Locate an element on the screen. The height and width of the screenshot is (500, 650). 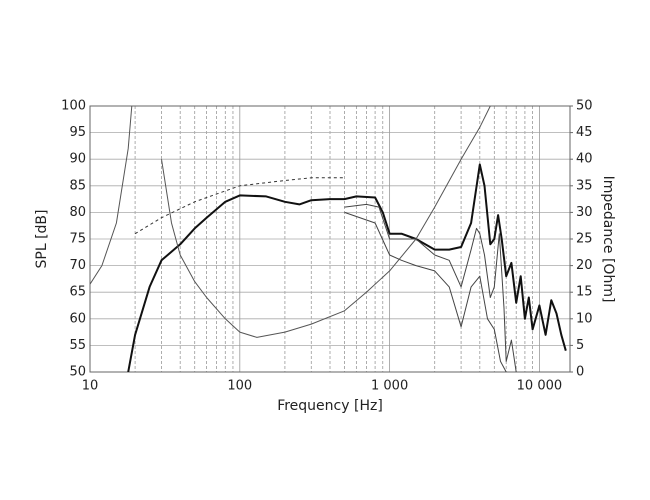
y-tick-label: 55 is located at coordinates (77, 345).